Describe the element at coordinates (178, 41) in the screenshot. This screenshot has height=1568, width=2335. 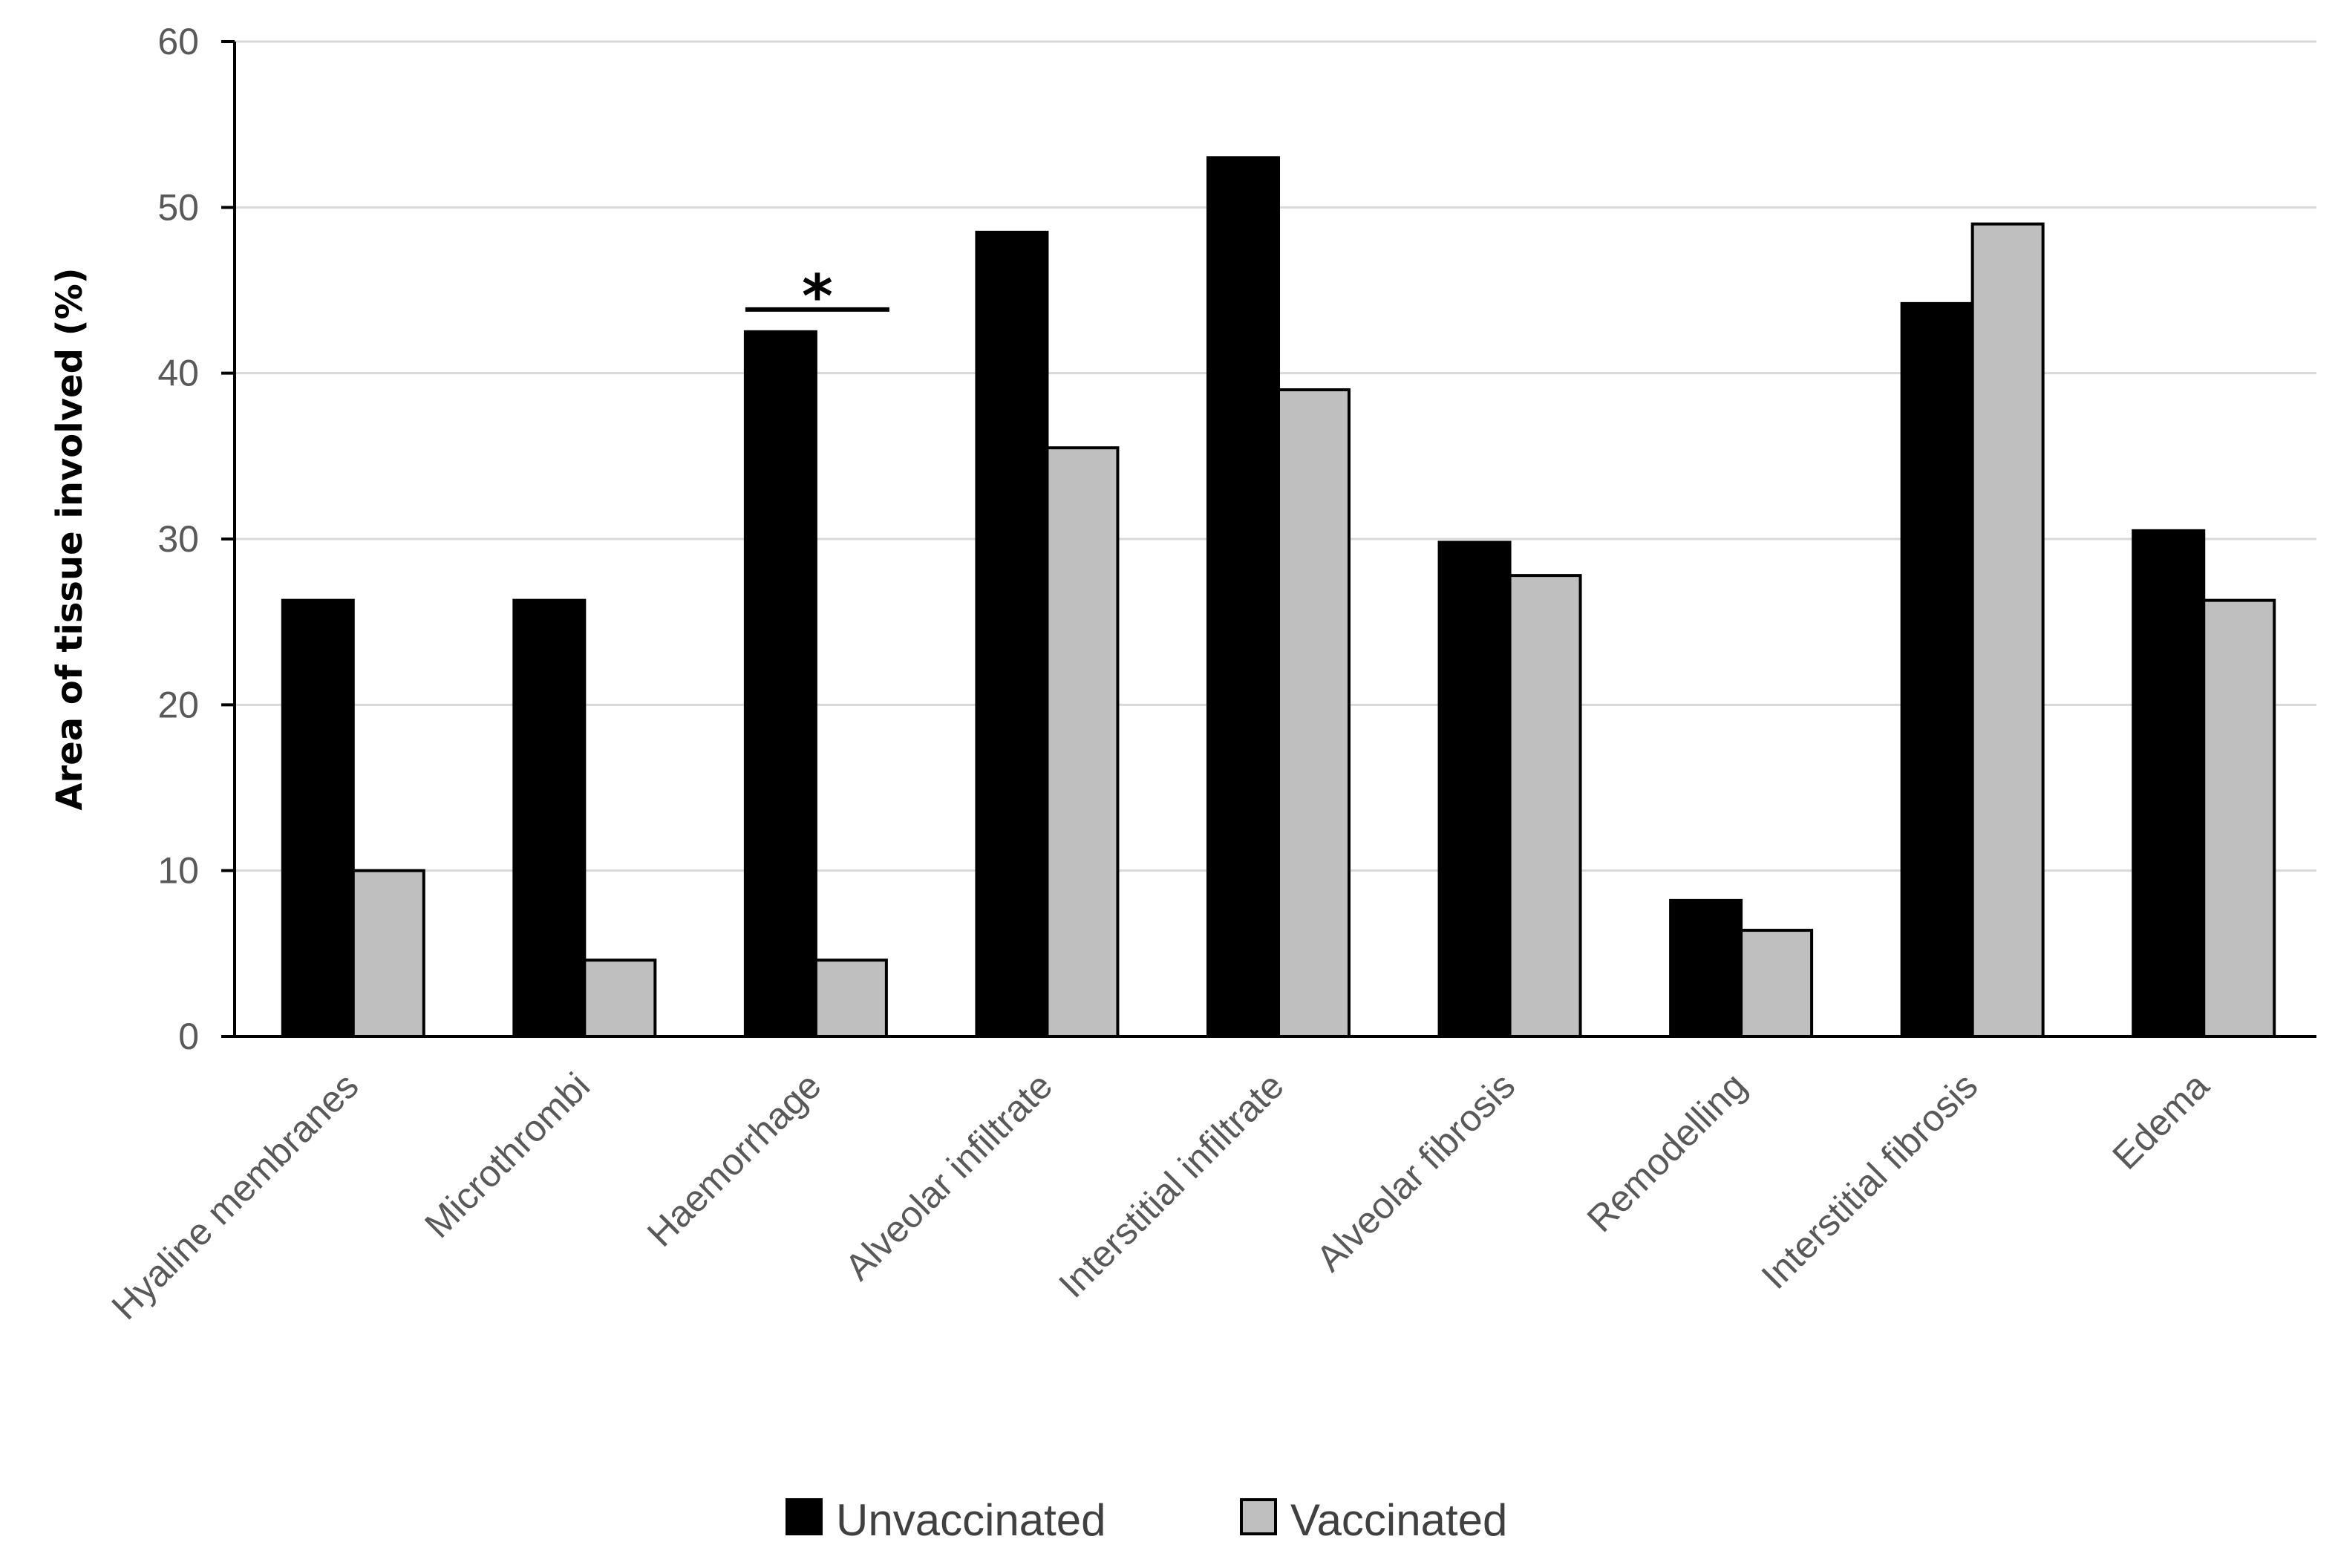
I see `y-tick-label-60: 60` at that location.